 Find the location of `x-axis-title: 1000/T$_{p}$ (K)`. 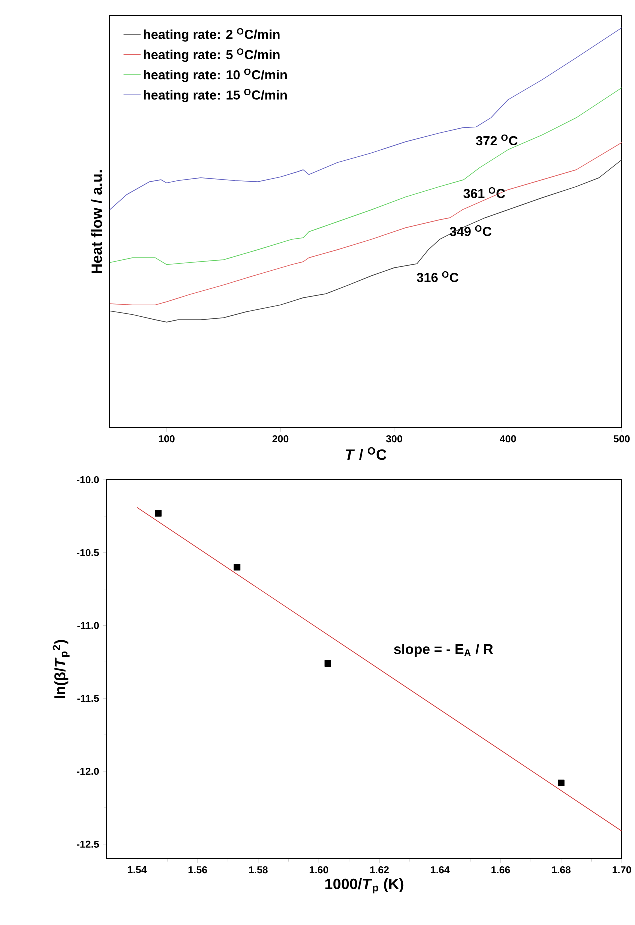

x-axis-title: 1000/T$_{p}$ (K) is located at coordinates (365, 886).